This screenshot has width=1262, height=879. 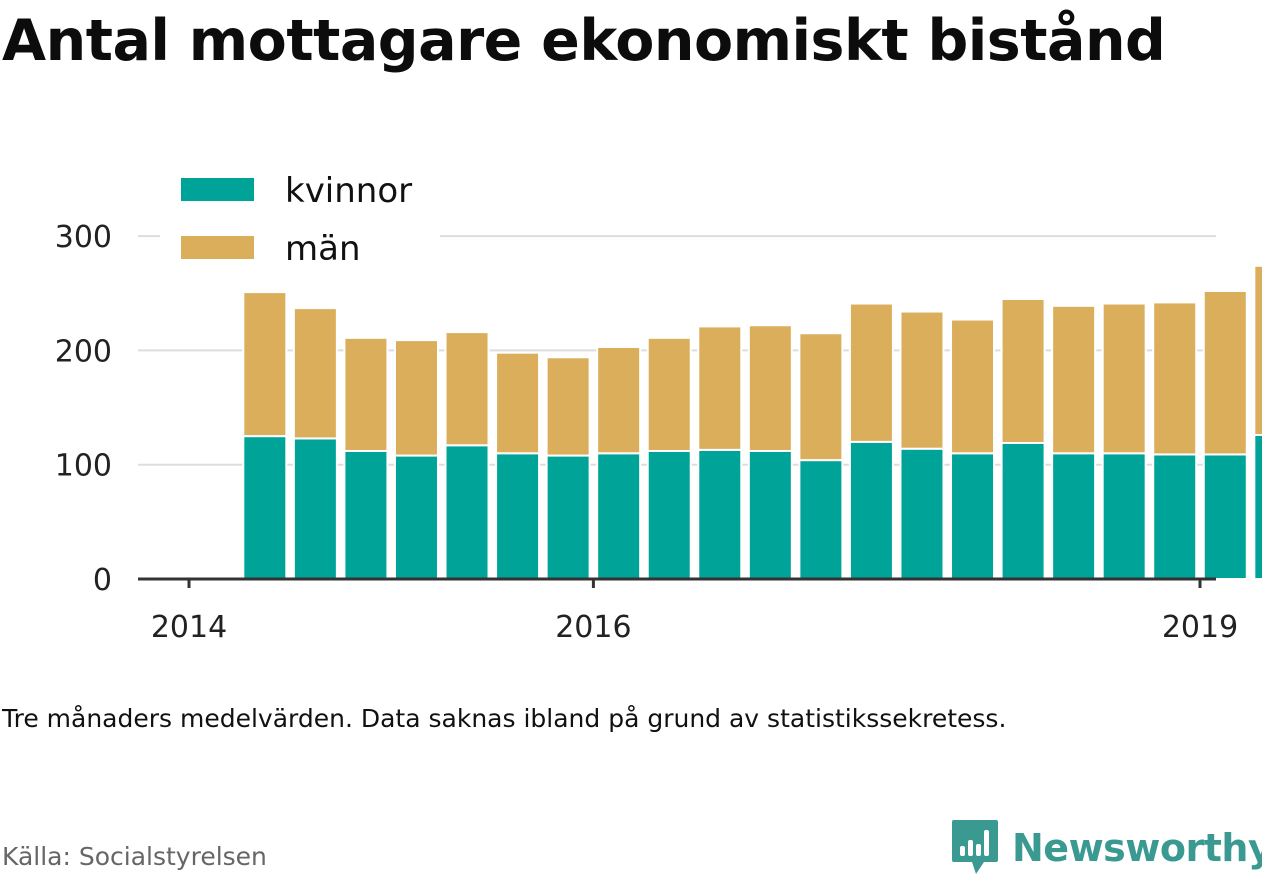 What do you see at coordinates (300, 222) in the screenshot?
I see `legend: kvinnor män` at bounding box center [300, 222].